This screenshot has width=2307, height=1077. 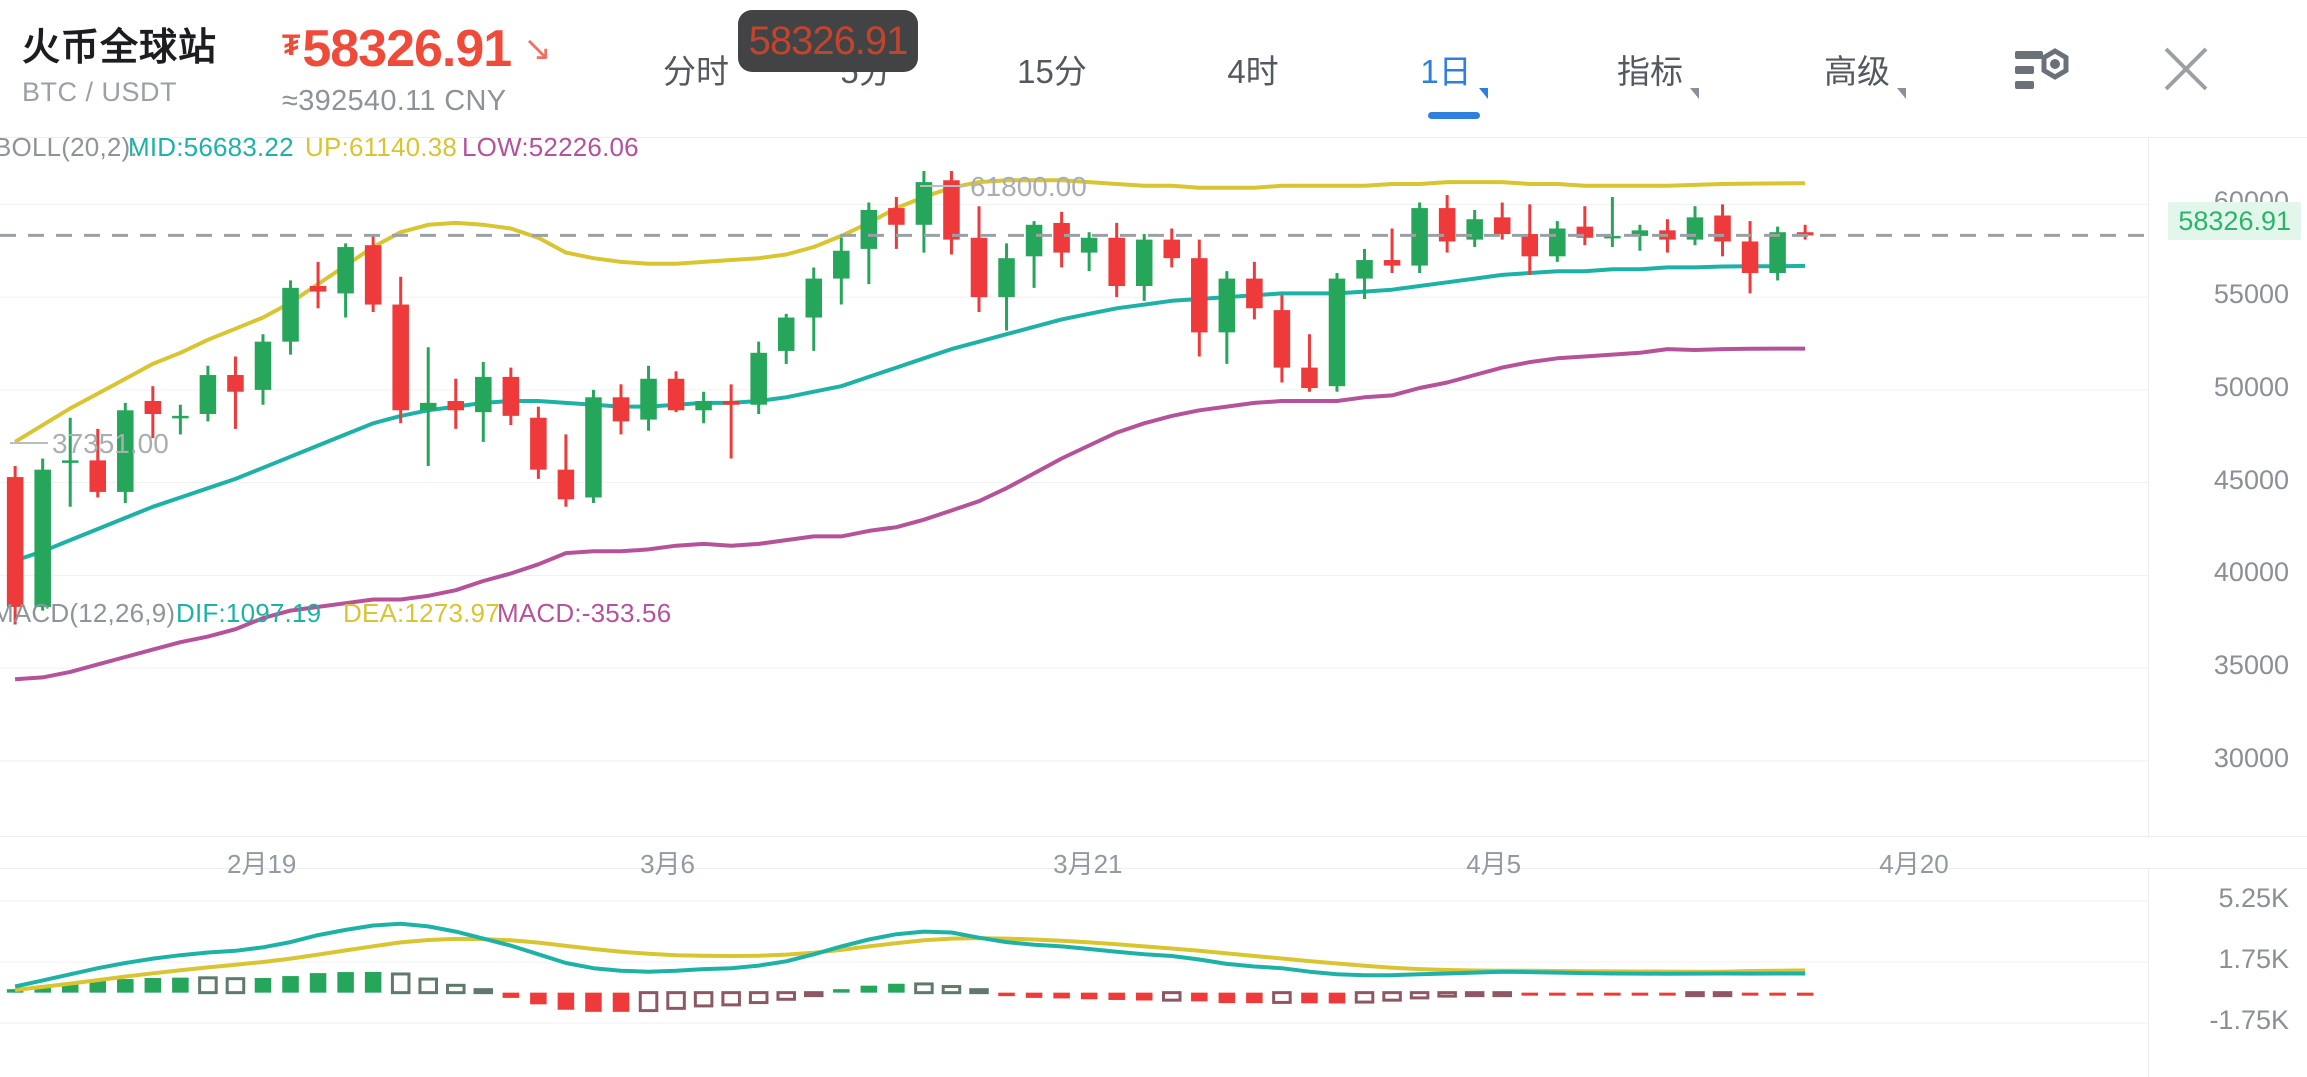 What do you see at coordinates (407, 49) in the screenshot?
I see `last-price: 58326.91` at bounding box center [407, 49].